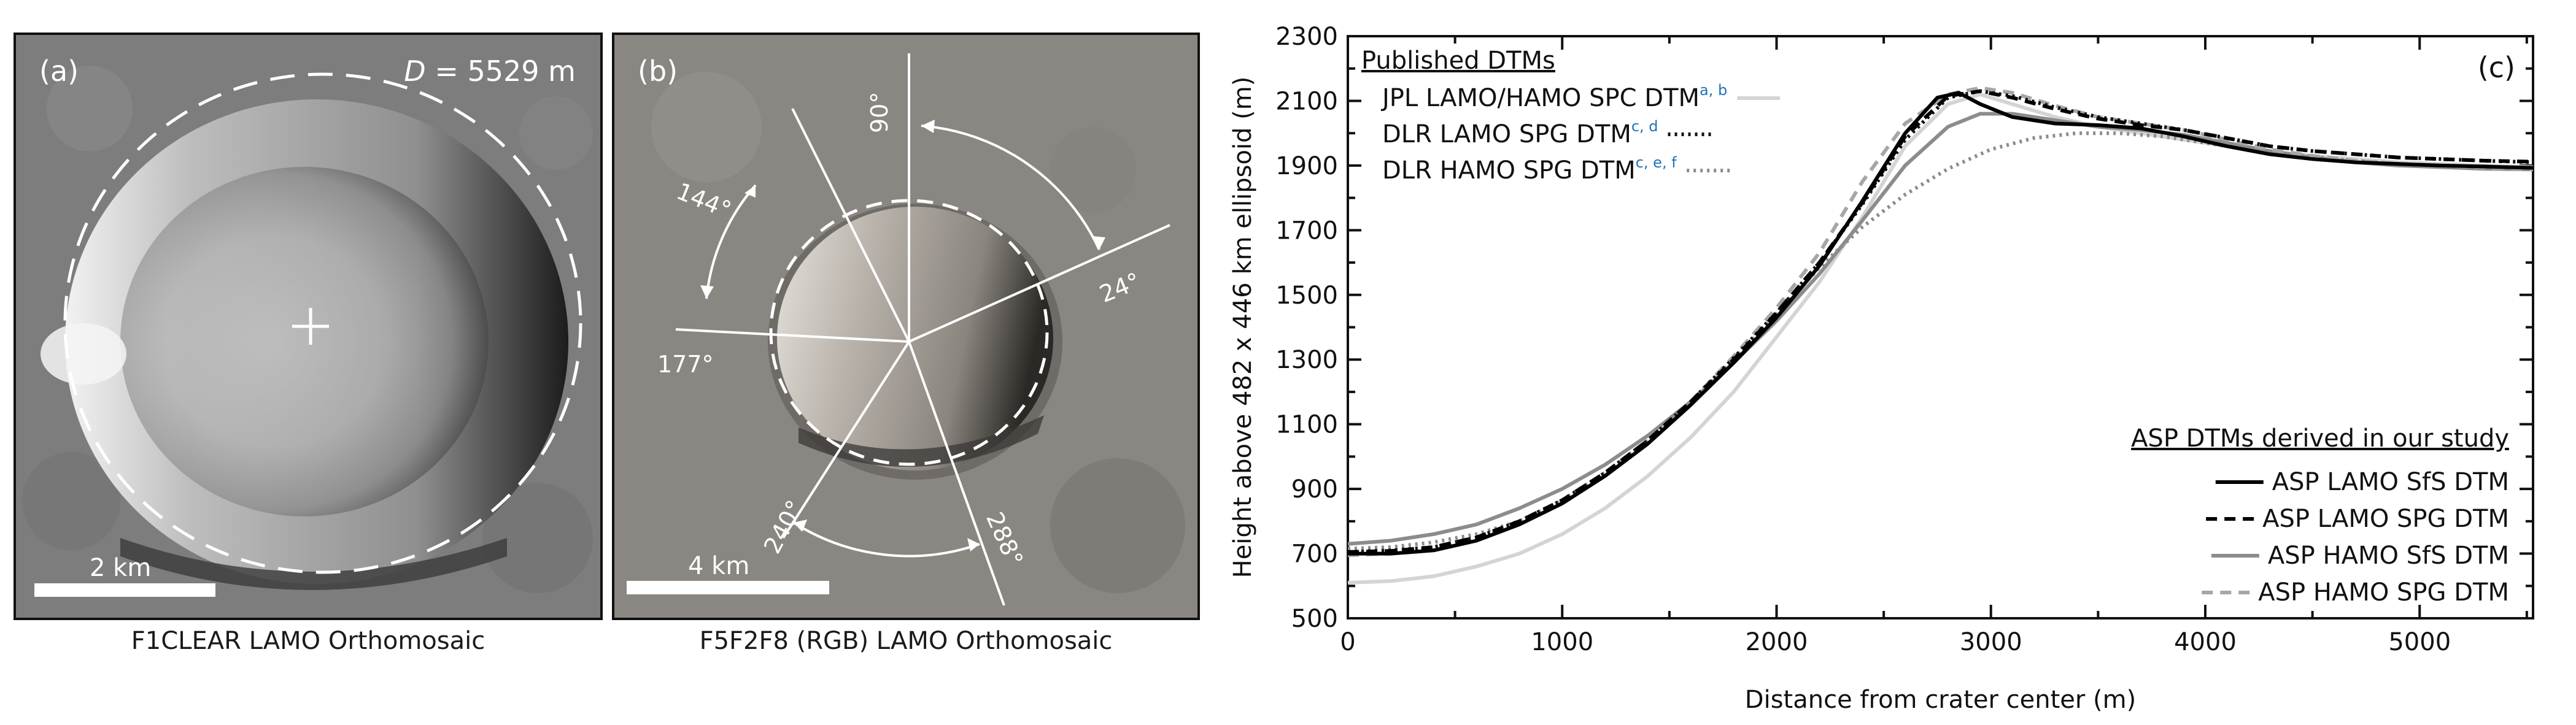 The width and height of the screenshot is (2576, 725). What do you see at coordinates (2390, 482) in the screenshot?
I see `legend-label: ASP LAMO SfS DTM` at bounding box center [2390, 482].